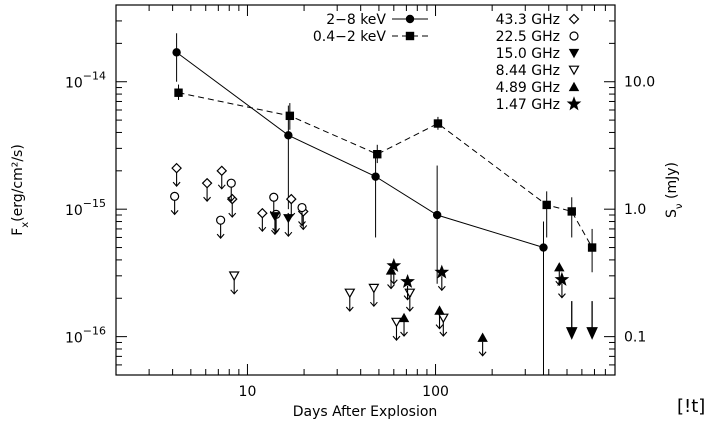 The height and width of the screenshot is (426, 711). Describe the element at coordinates (94, 76) in the screenshot. I see `y-tick-label-exponent: −14` at that location.